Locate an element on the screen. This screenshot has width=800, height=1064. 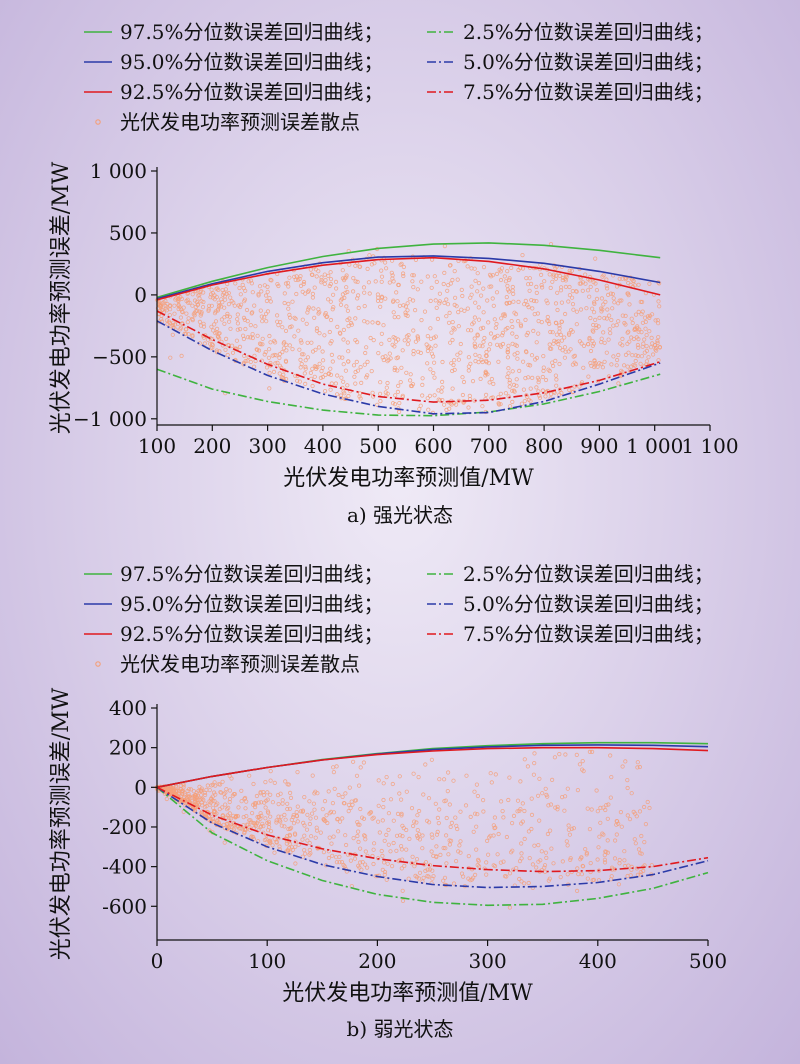
x-tick-label: 900 is located at coordinates (599, 446).